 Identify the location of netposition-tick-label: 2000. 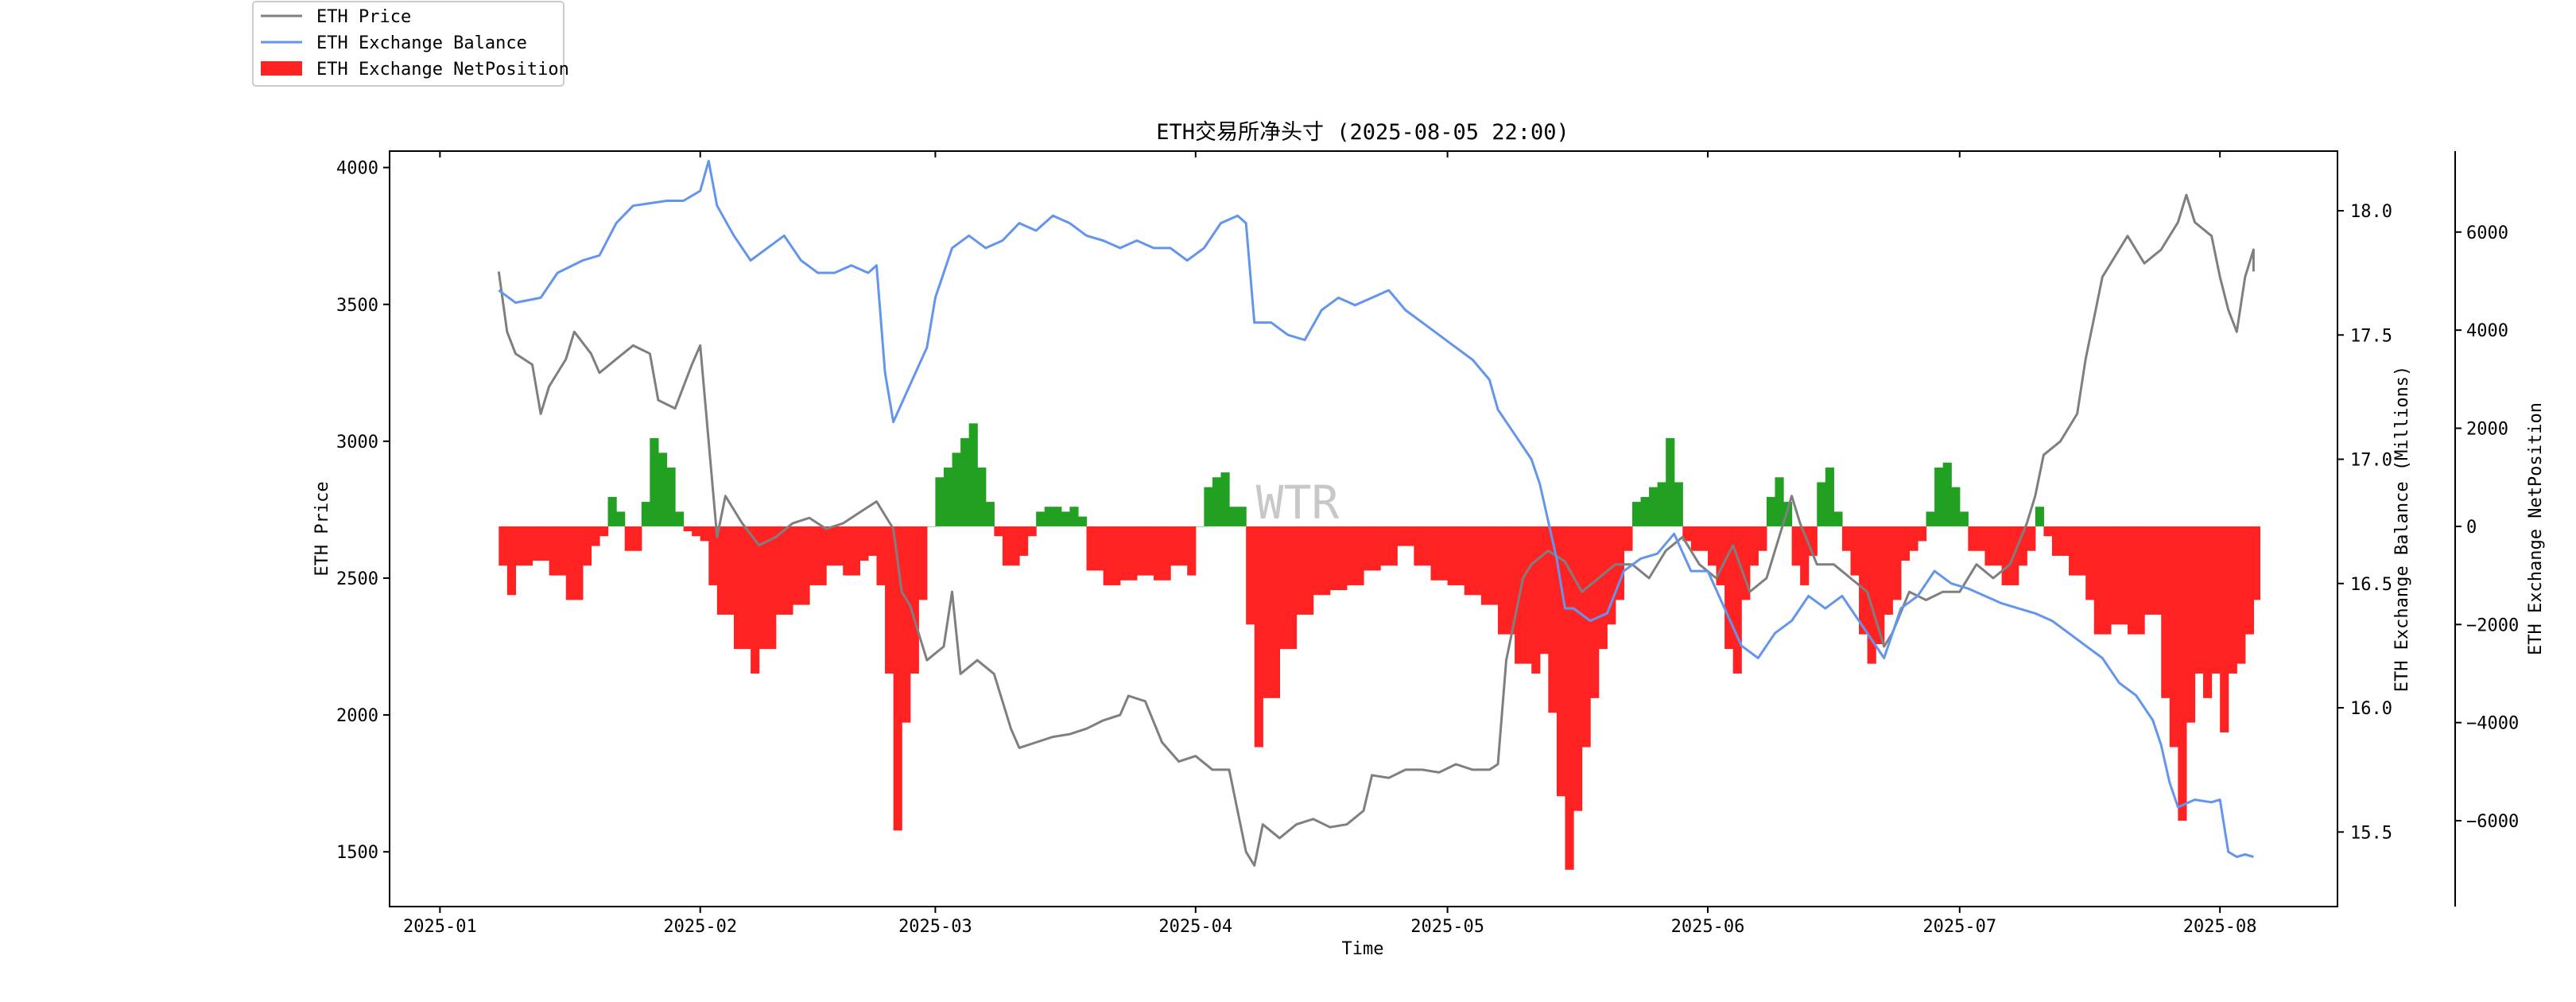
(2487, 430).